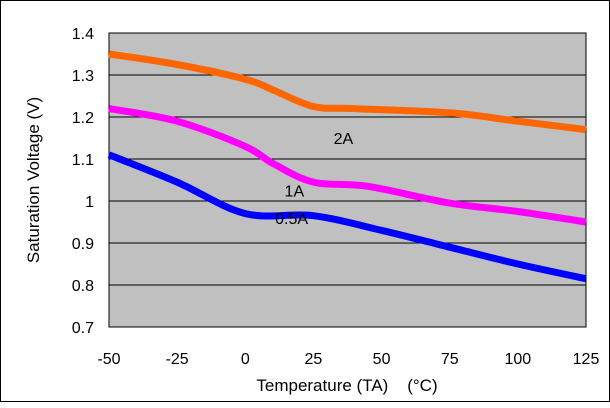  I want to click on x-tick-label: -25, so click(177, 359).